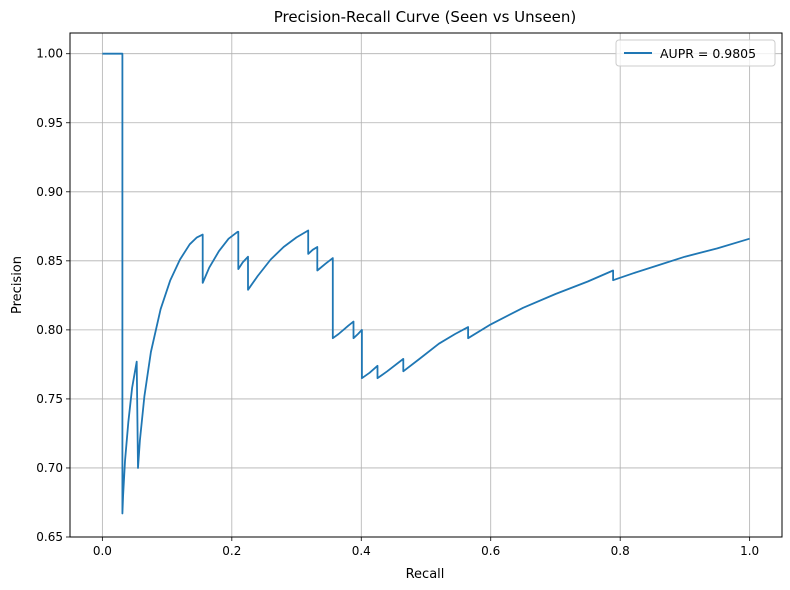 The height and width of the screenshot is (590, 790). I want to click on legend: AUPR = 0.9805, so click(695, 53).